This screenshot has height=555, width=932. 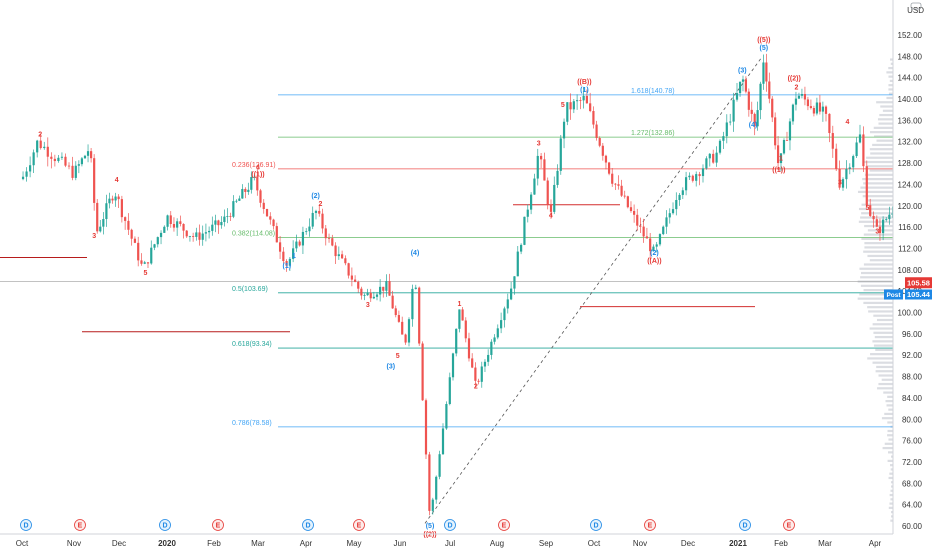 I want to click on price-tick-label: 120.00, so click(x=910, y=206).